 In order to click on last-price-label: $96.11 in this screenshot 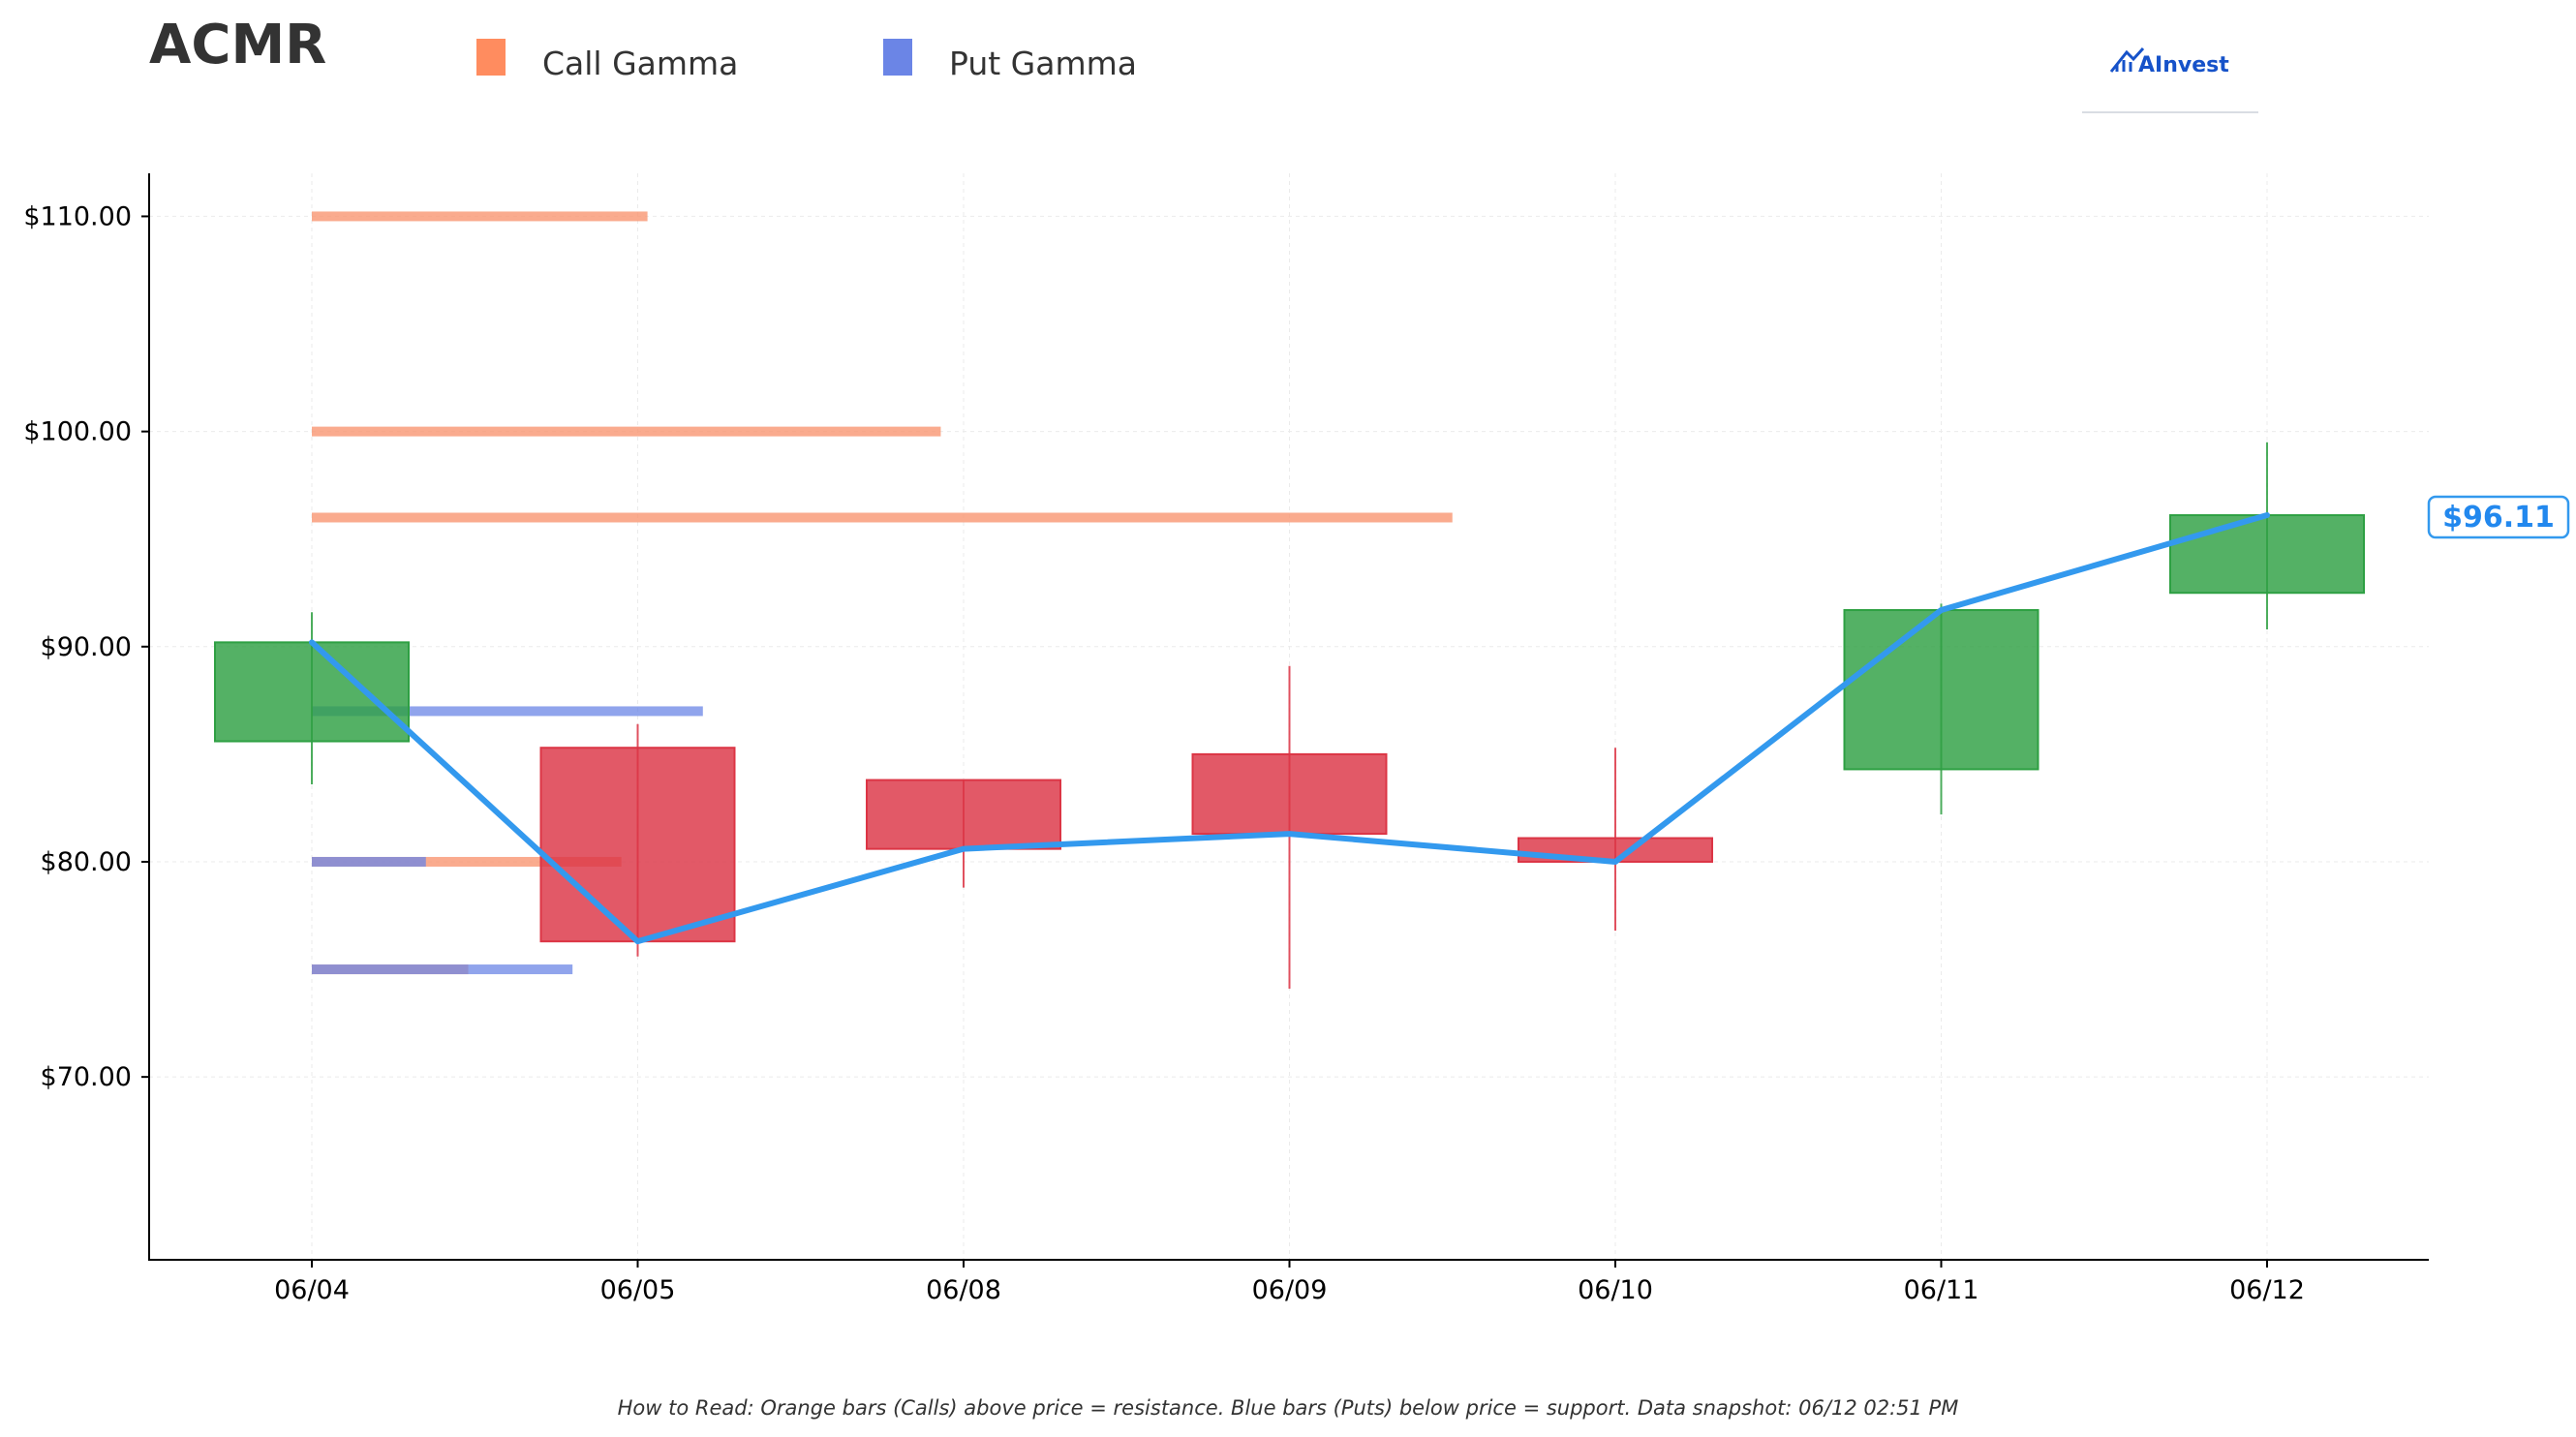, I will do `click(2498, 518)`.